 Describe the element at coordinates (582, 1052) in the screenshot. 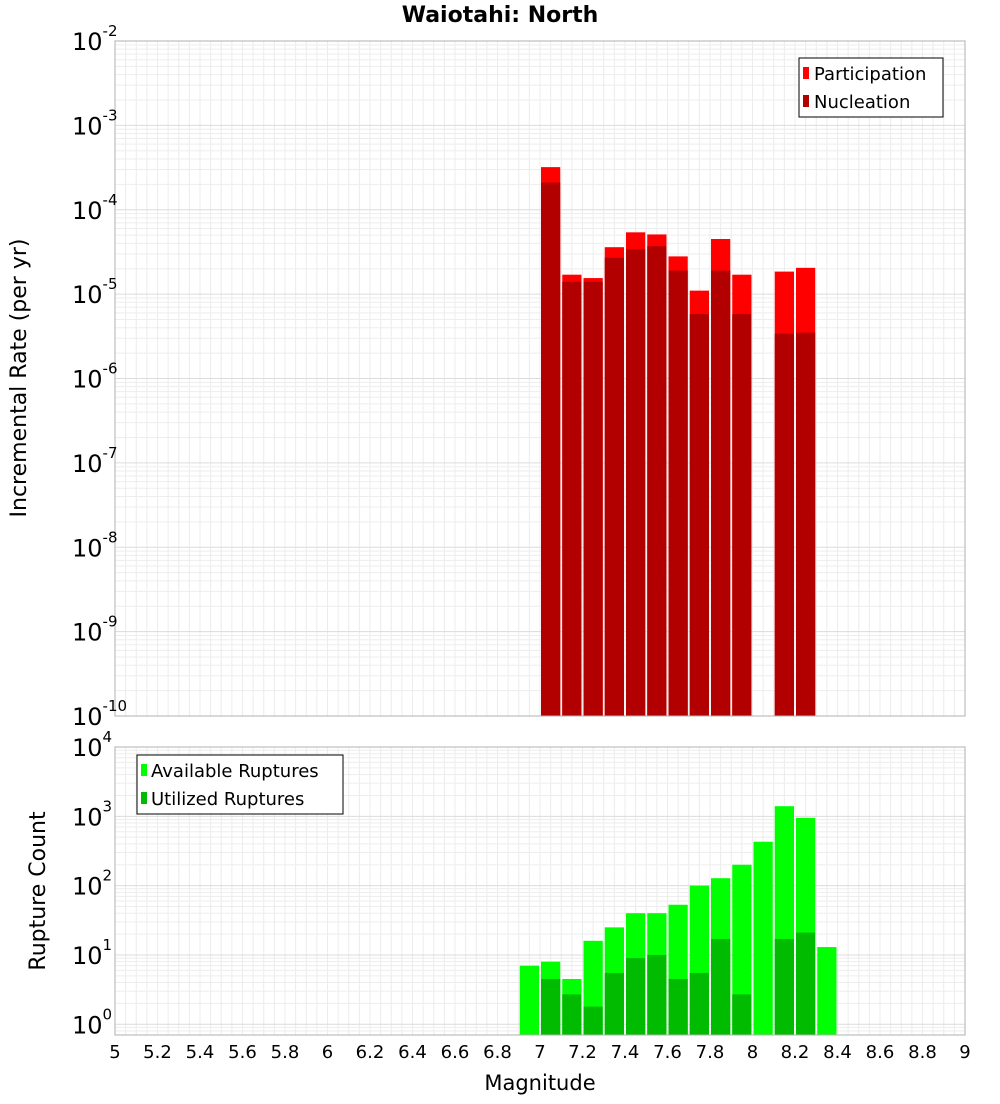

I see `x-tick-label: 7.2` at that location.